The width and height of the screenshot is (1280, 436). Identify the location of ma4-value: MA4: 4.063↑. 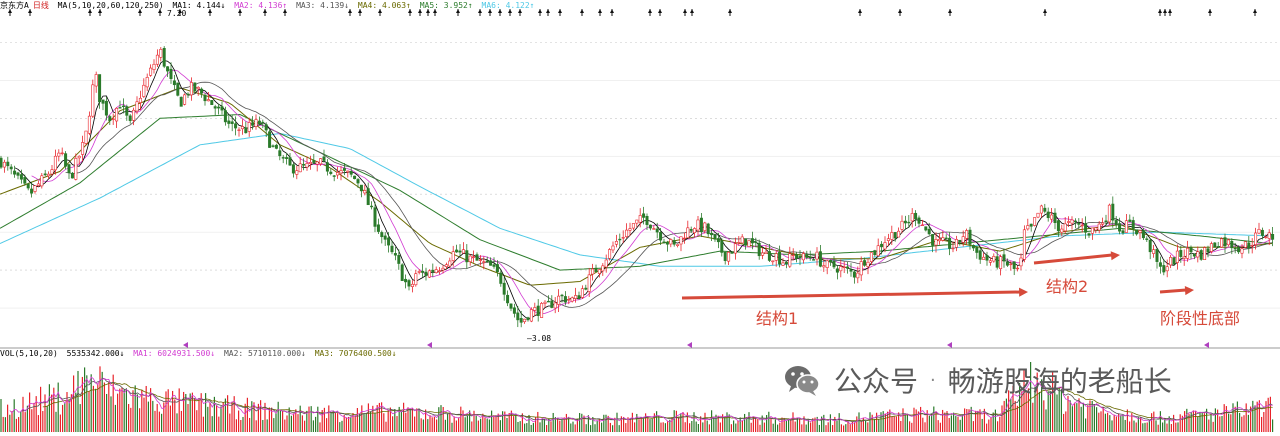
(384, 5).